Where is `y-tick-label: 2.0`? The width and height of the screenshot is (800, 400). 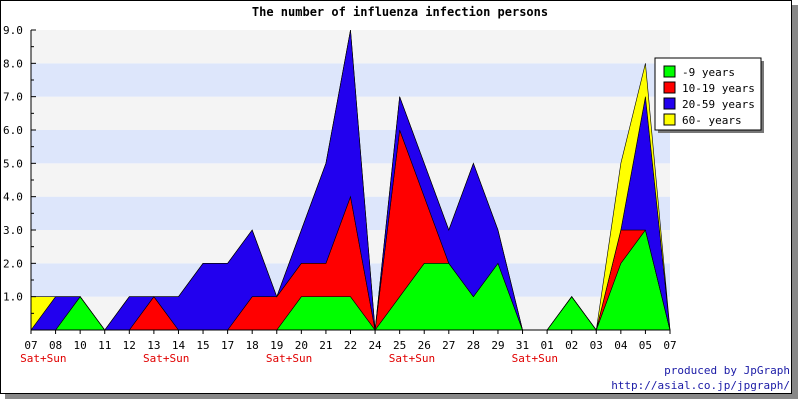
y-tick-label: 2.0 is located at coordinates (13, 263).